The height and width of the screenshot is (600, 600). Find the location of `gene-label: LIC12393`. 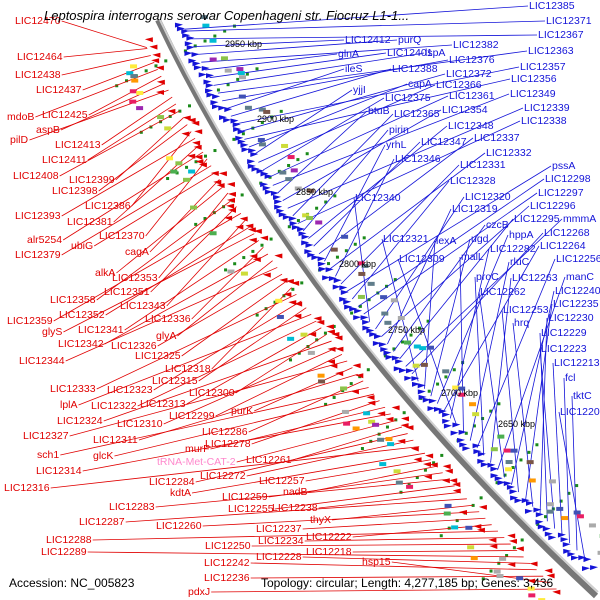

gene-label: LIC12393 is located at coordinates (38, 216).